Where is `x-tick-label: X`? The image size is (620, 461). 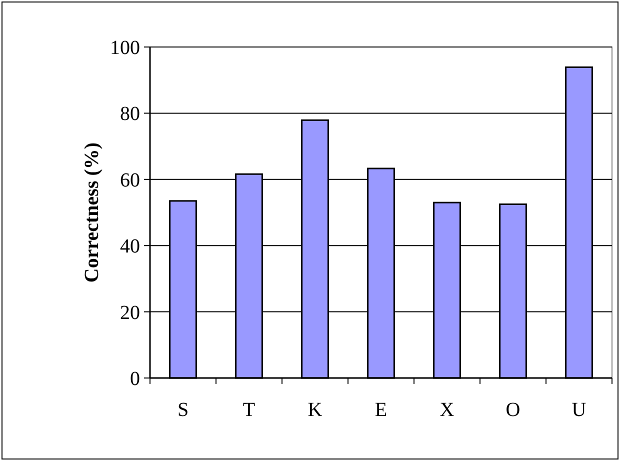
x-tick-label: X is located at coordinates (447, 410).